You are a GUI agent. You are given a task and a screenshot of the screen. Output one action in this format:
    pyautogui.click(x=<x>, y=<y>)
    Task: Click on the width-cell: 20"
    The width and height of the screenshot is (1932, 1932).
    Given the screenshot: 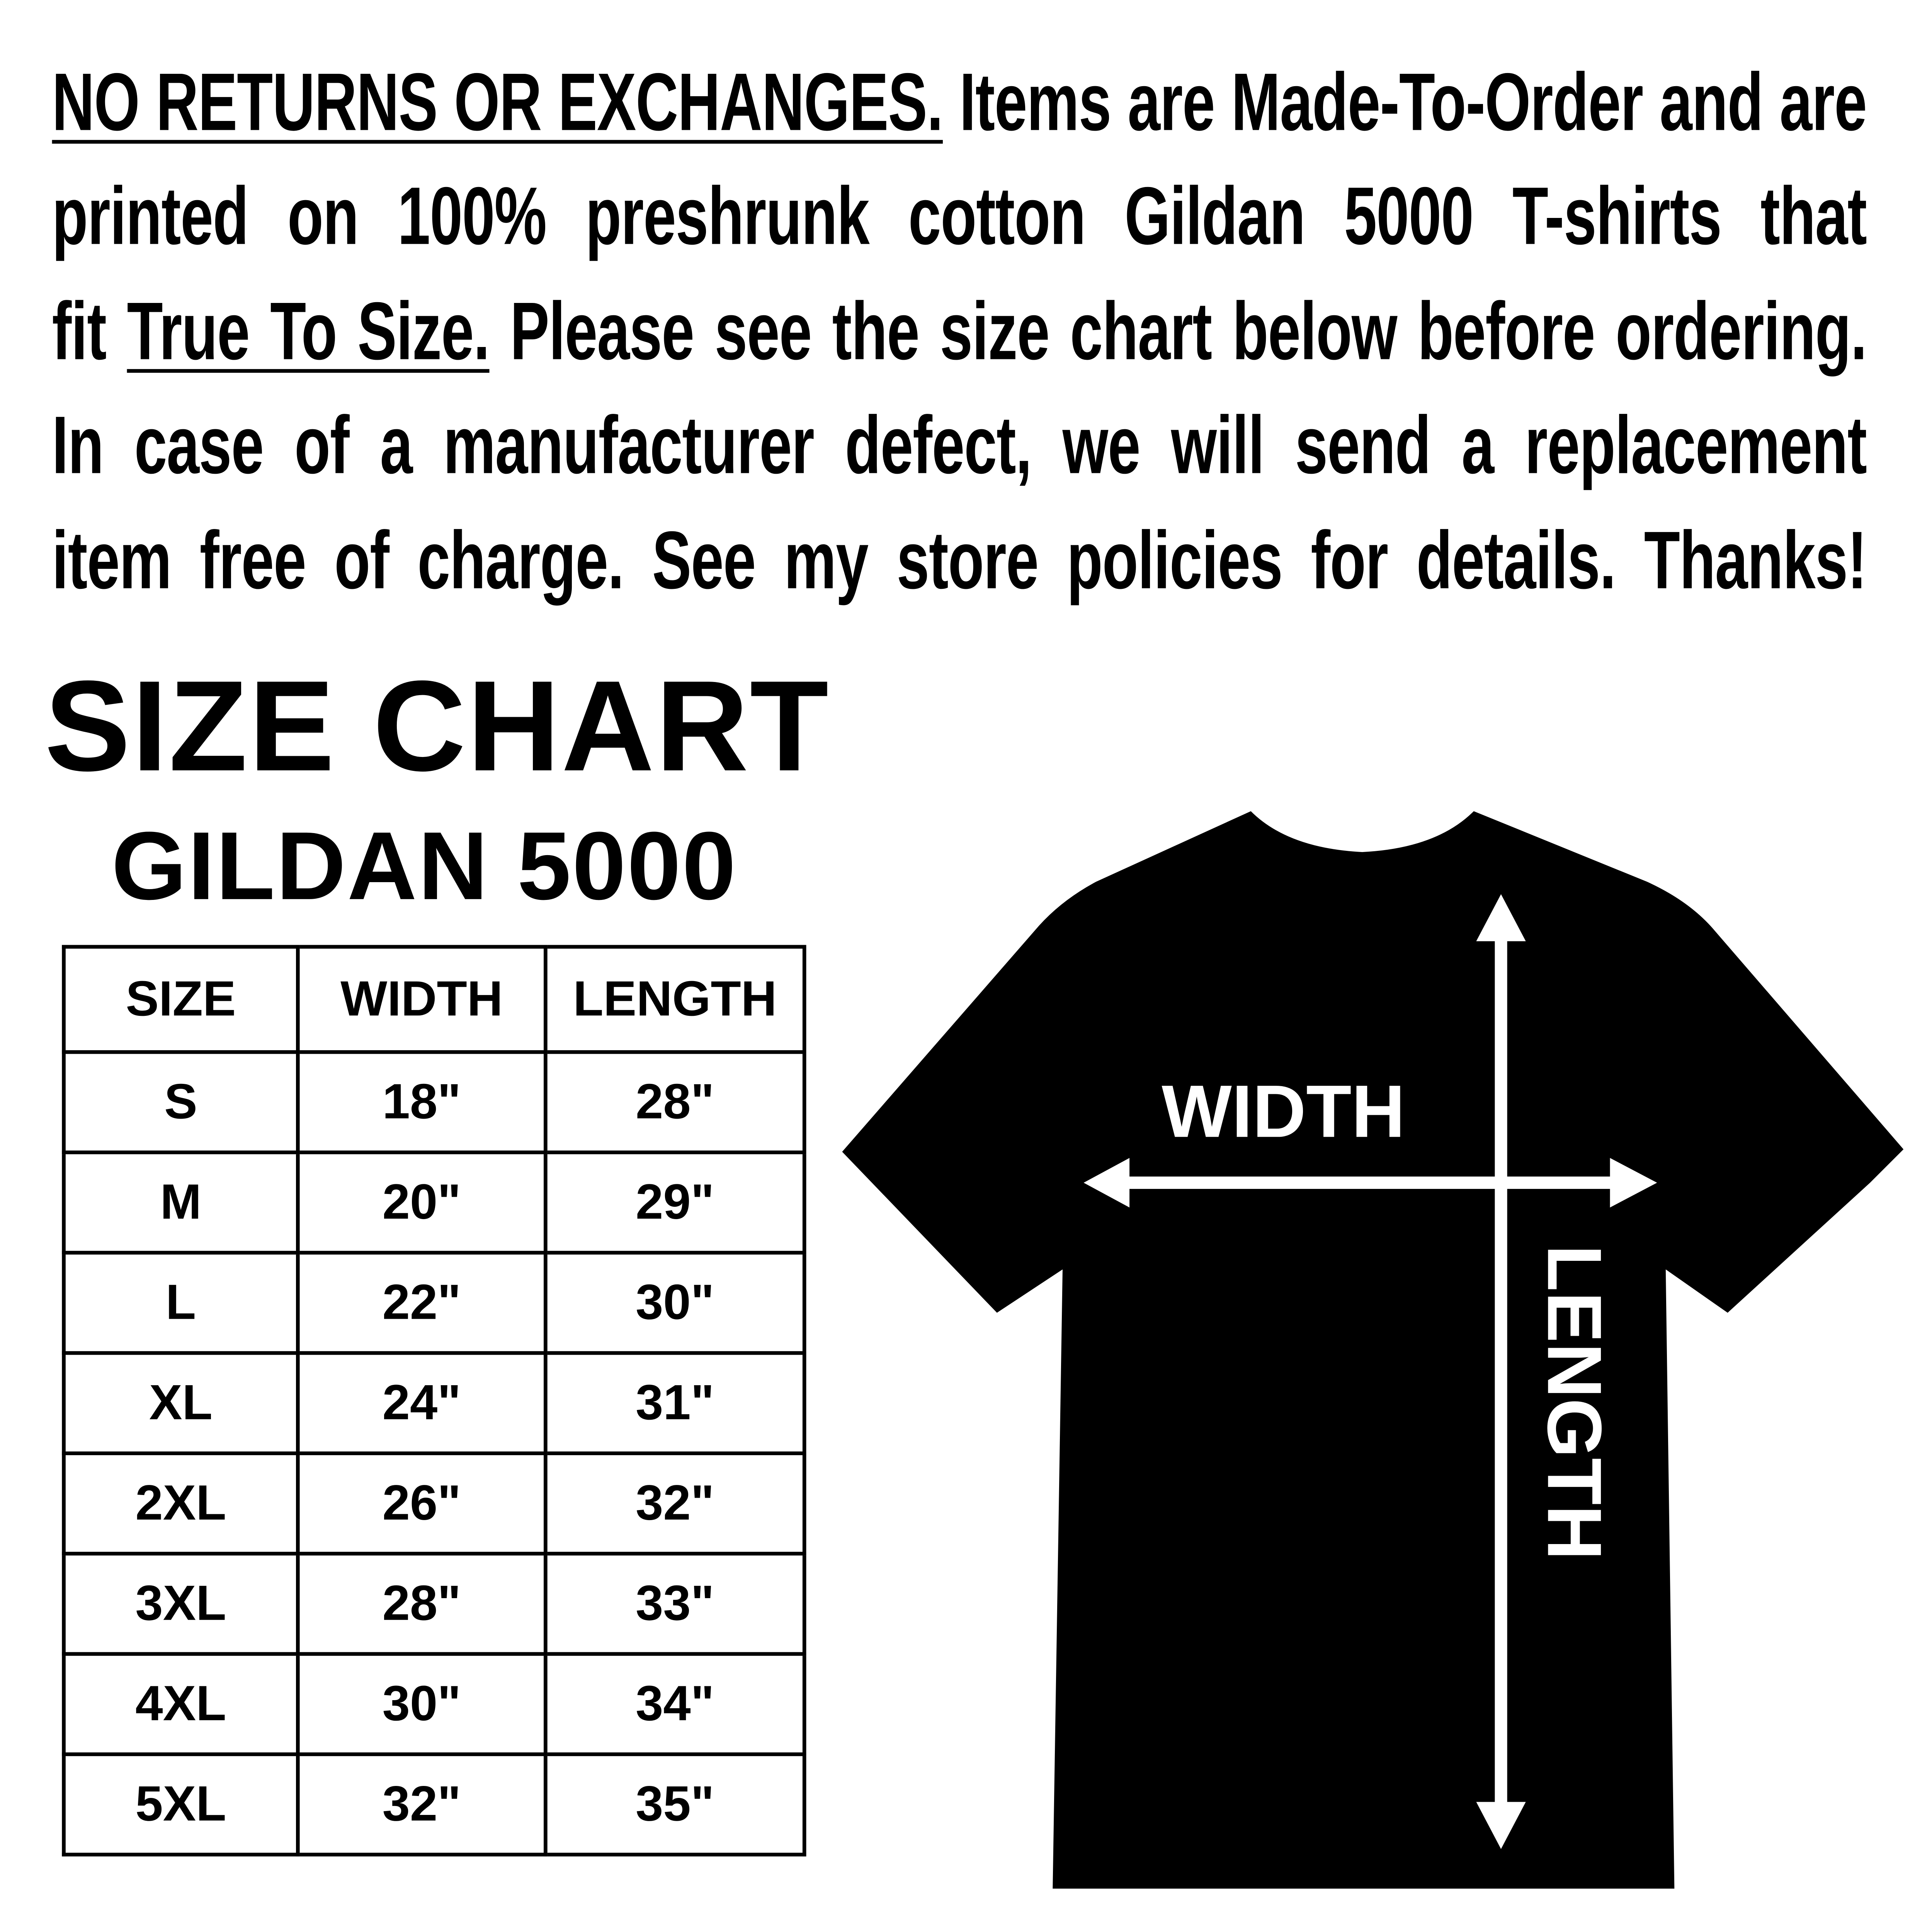 What is the action you would take?
    pyautogui.click(x=422, y=1203)
    